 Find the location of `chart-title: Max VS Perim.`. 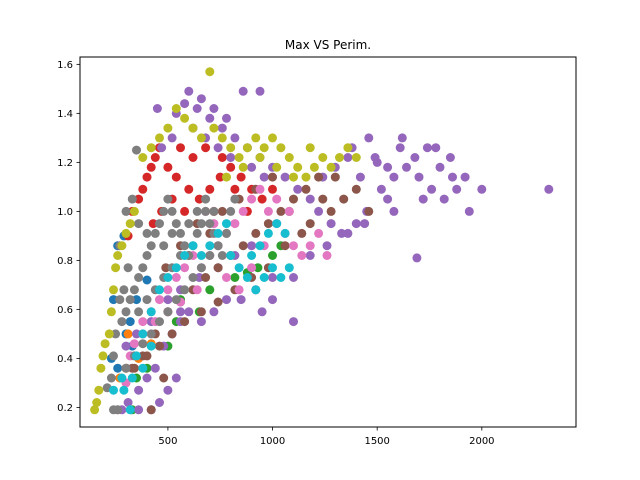

chart-title: Max VS Perim. is located at coordinates (328, 45).